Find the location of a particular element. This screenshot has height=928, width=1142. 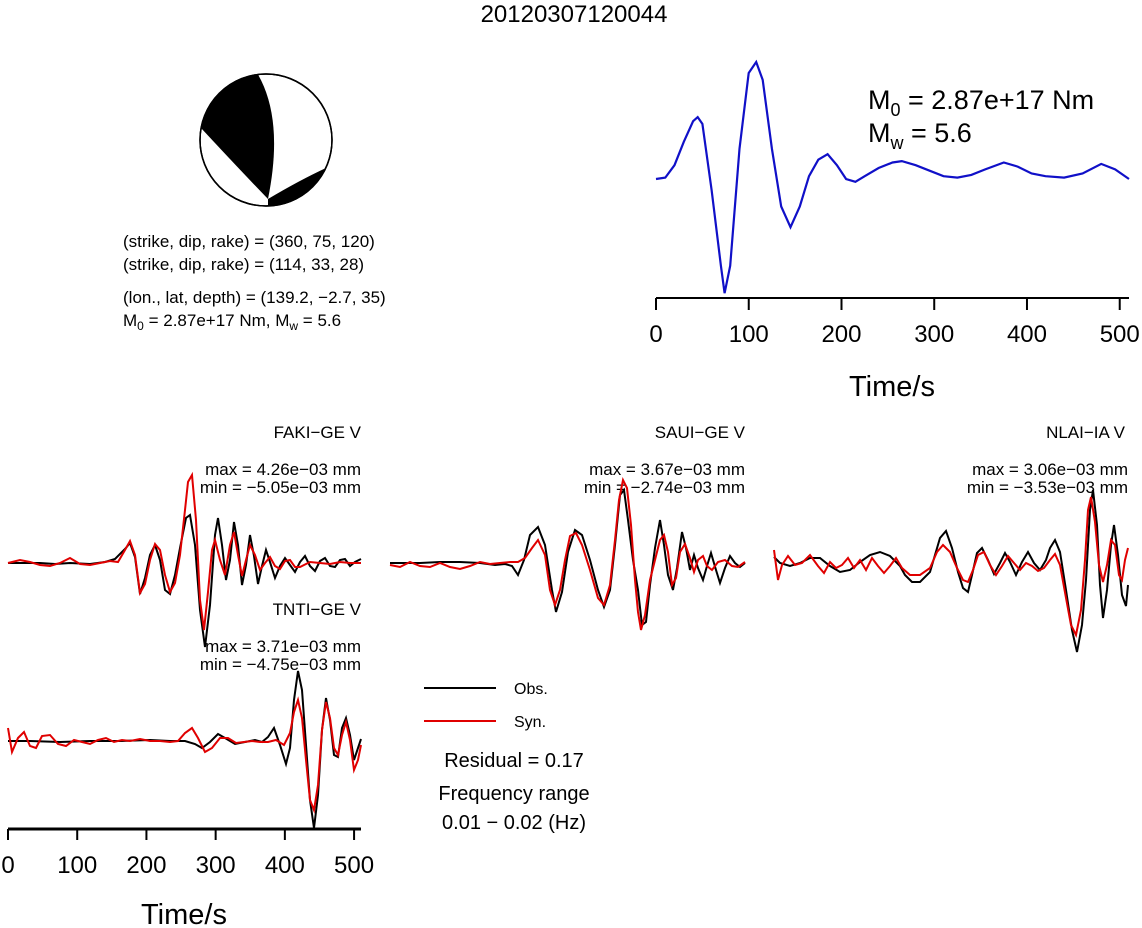

saui-observed-trace is located at coordinates (568, 557).